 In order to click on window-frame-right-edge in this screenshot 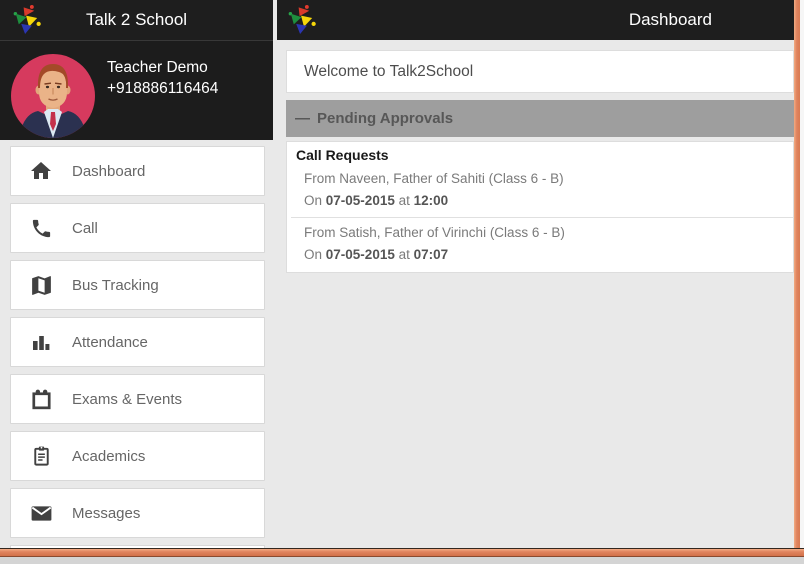, I will do `click(802, 274)`.